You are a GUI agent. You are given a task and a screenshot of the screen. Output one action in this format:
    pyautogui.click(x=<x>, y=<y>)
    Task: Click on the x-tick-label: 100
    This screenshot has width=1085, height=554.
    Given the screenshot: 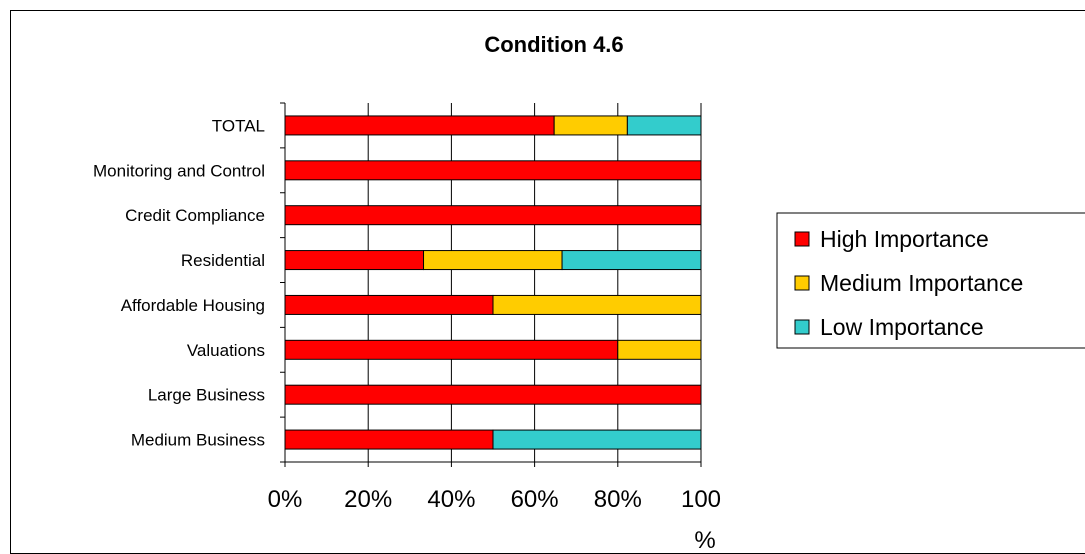 What is the action you would take?
    pyautogui.click(x=701, y=499)
    